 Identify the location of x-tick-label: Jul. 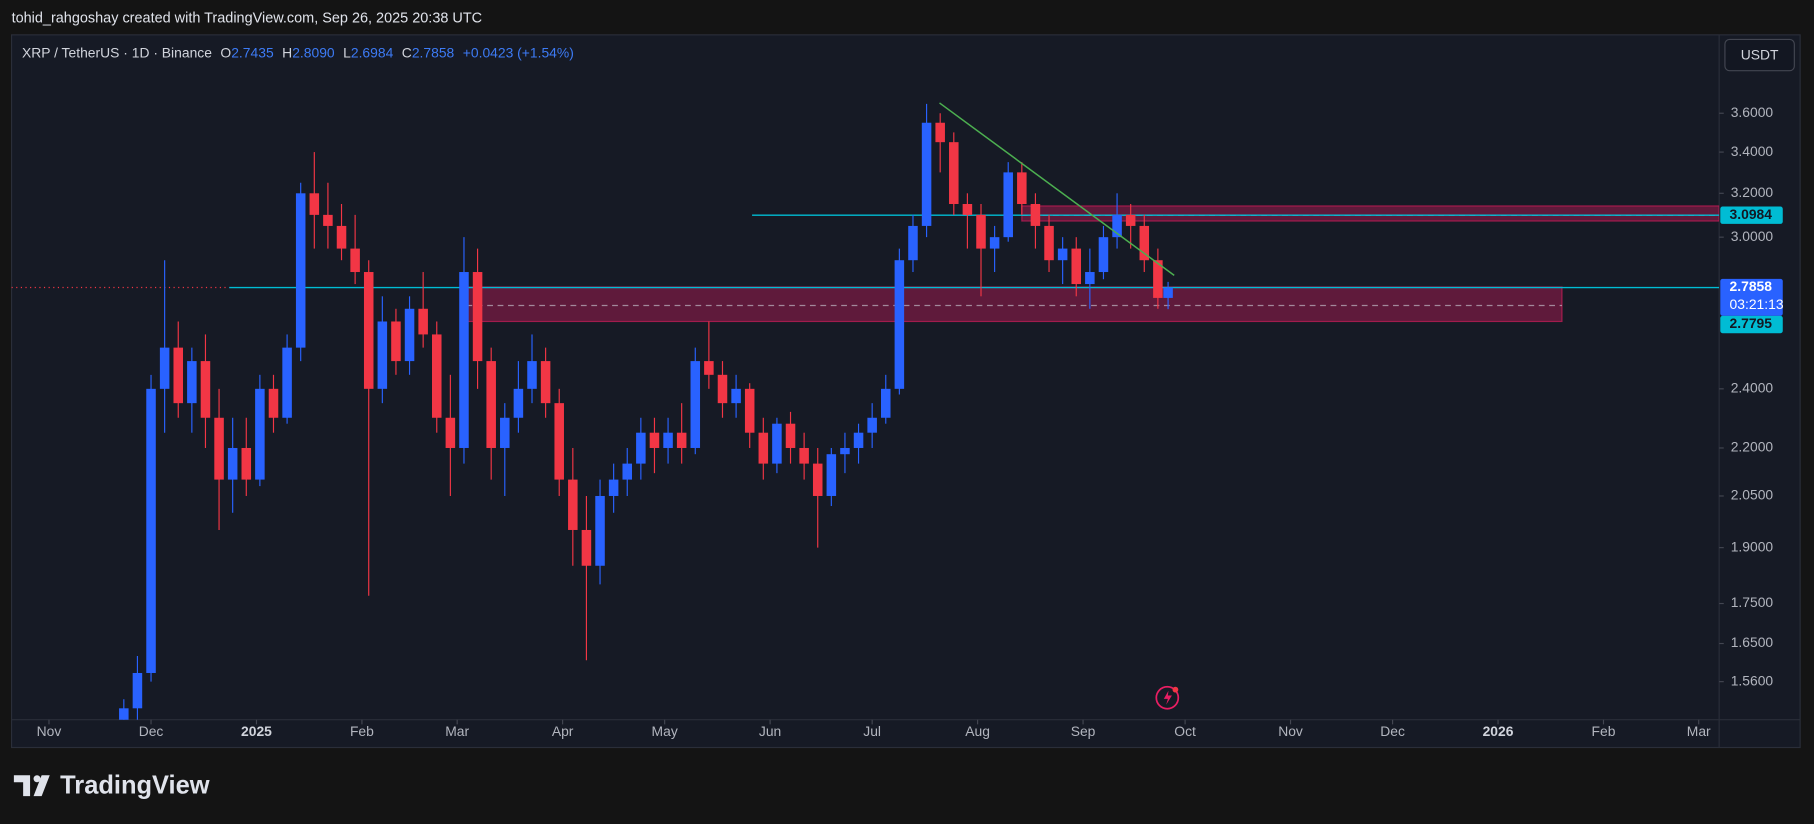
(872, 731).